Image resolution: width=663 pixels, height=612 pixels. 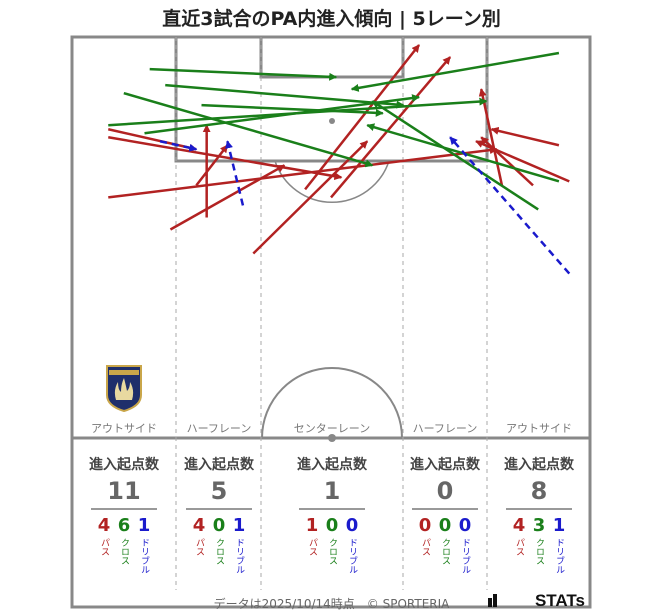 I want to click on lane-label-3: センターレーン, so click(x=332, y=428).